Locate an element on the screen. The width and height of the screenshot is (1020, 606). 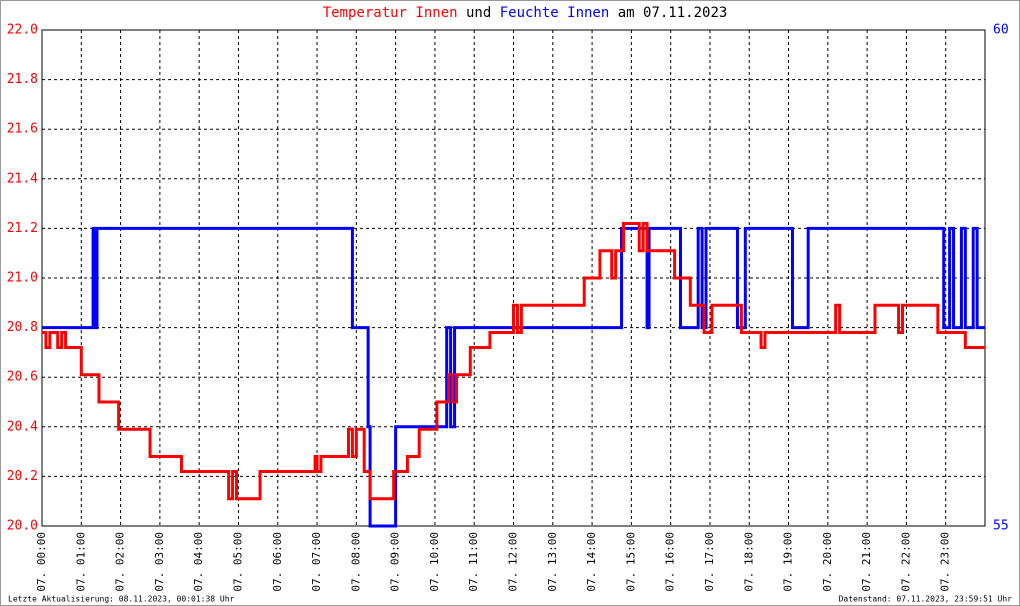
y-tick-label: 20.0 is located at coordinates (22, 526).